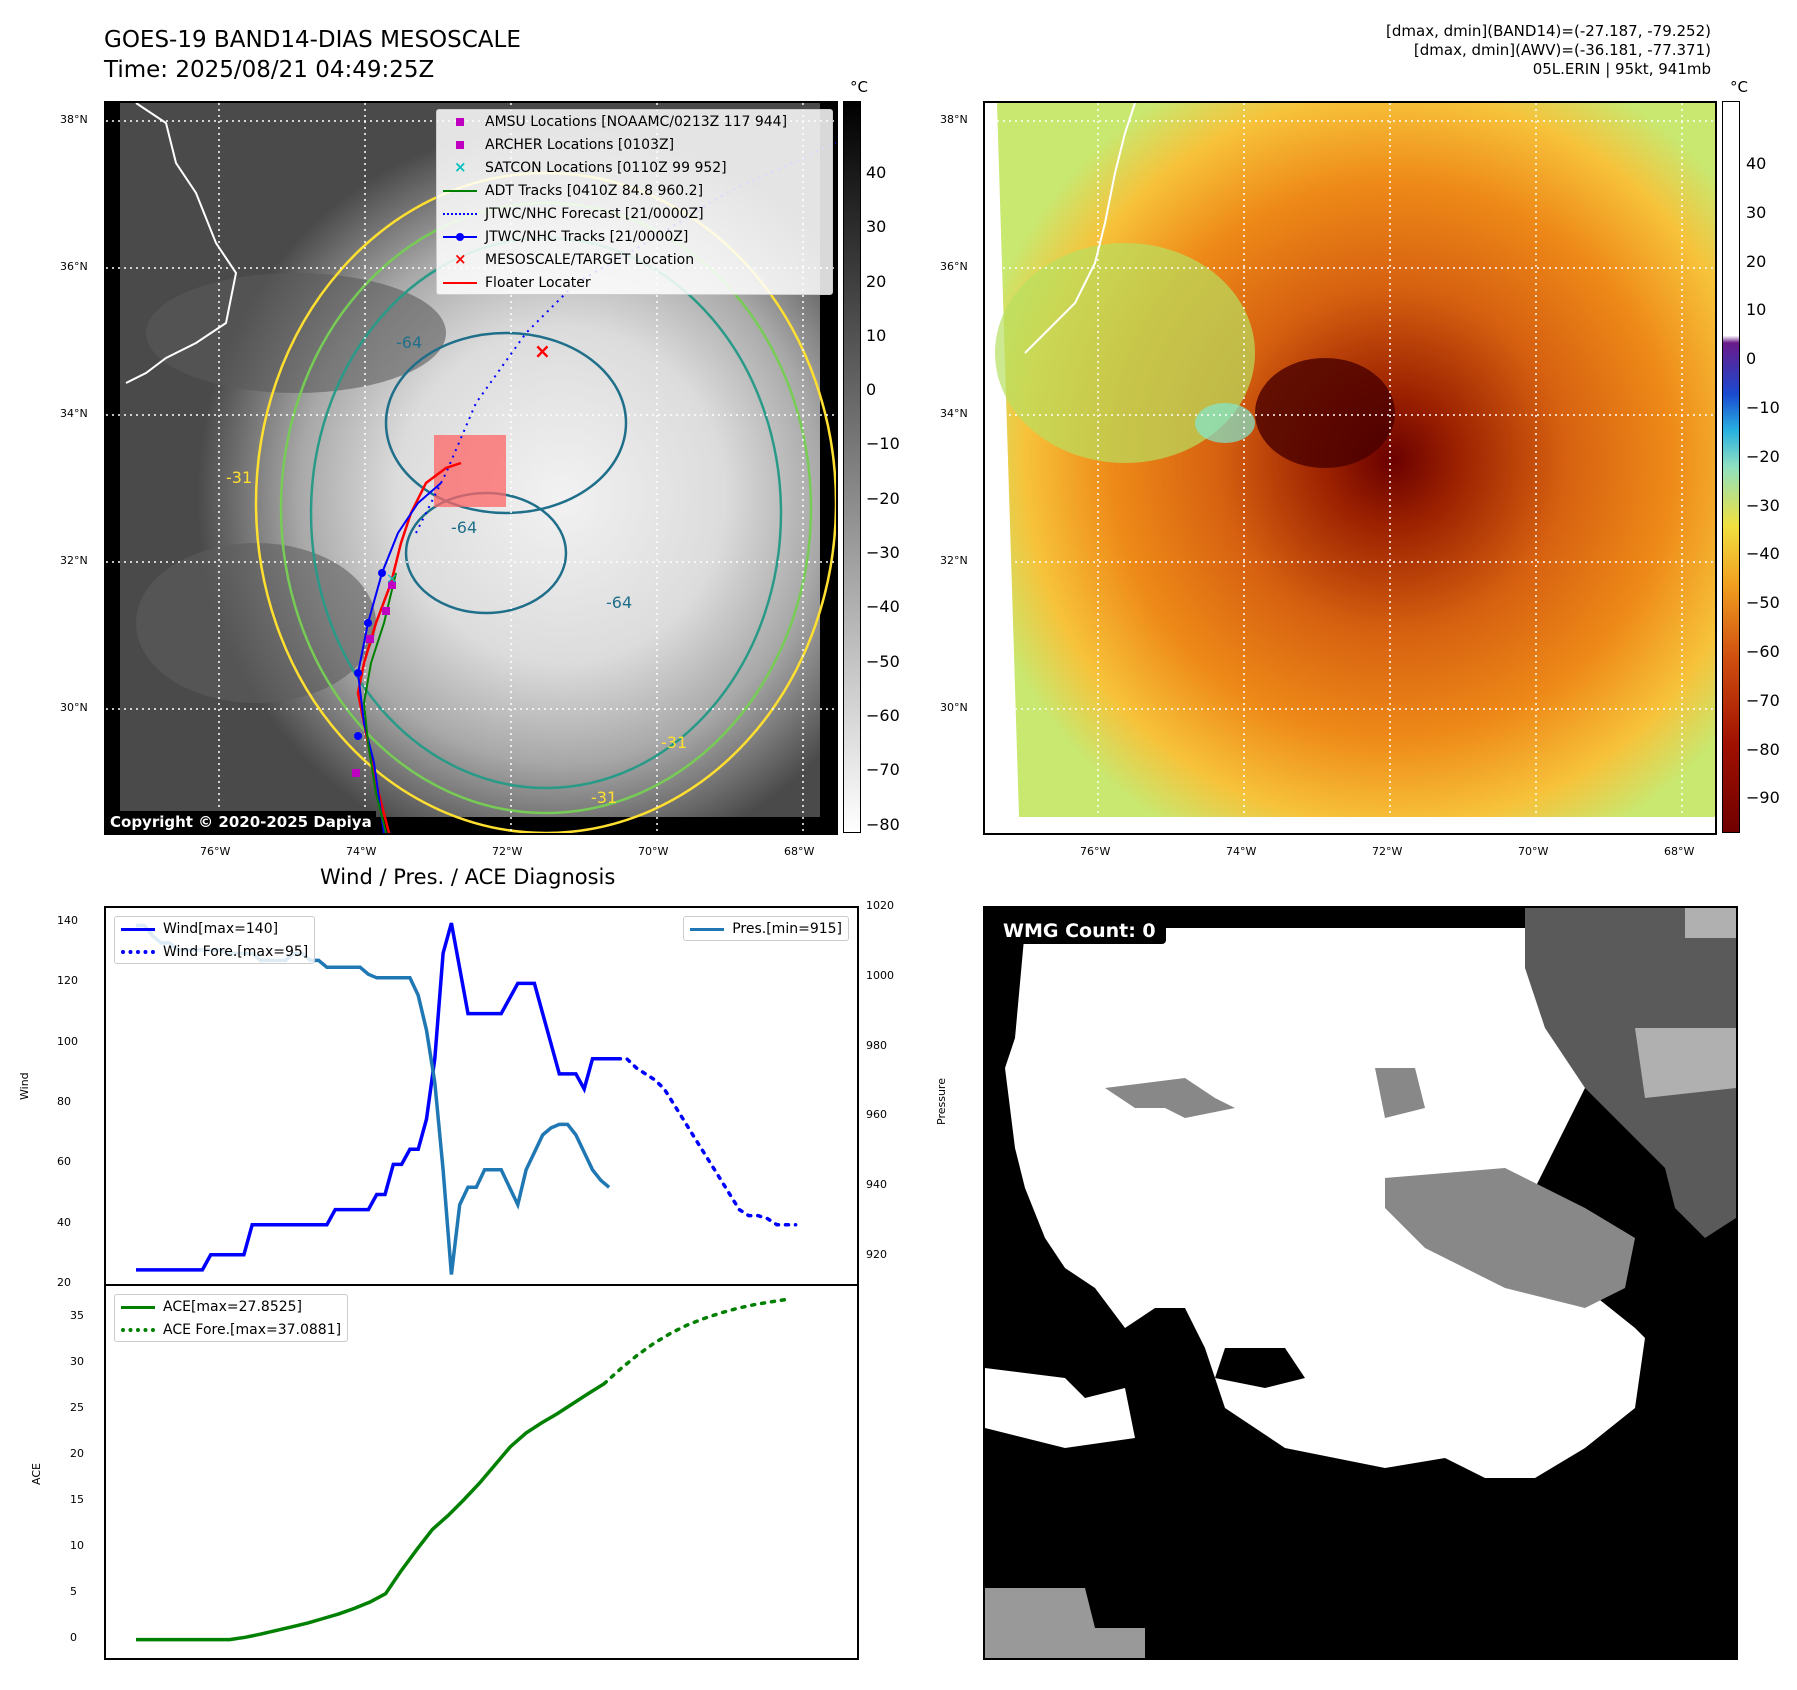 The image size is (1797, 1690). Describe the element at coordinates (67, 1041) in the screenshot. I see `wind-tick-label: 100` at that location.